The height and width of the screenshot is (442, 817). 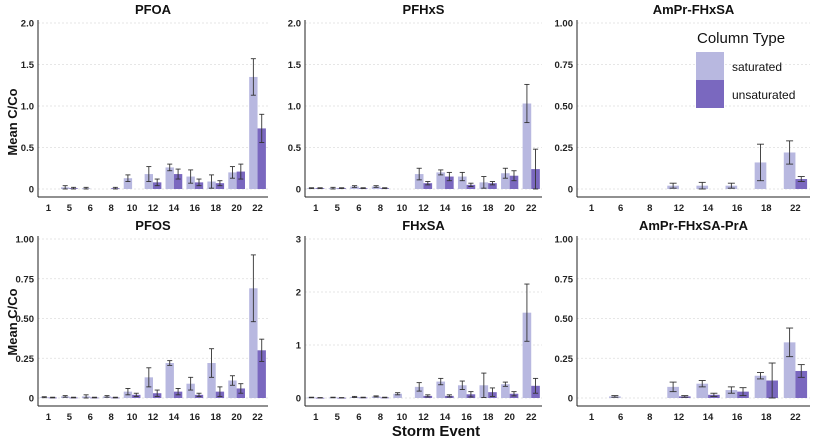 I want to click on panel-title: AmPr-FHxSA, so click(x=694, y=9).